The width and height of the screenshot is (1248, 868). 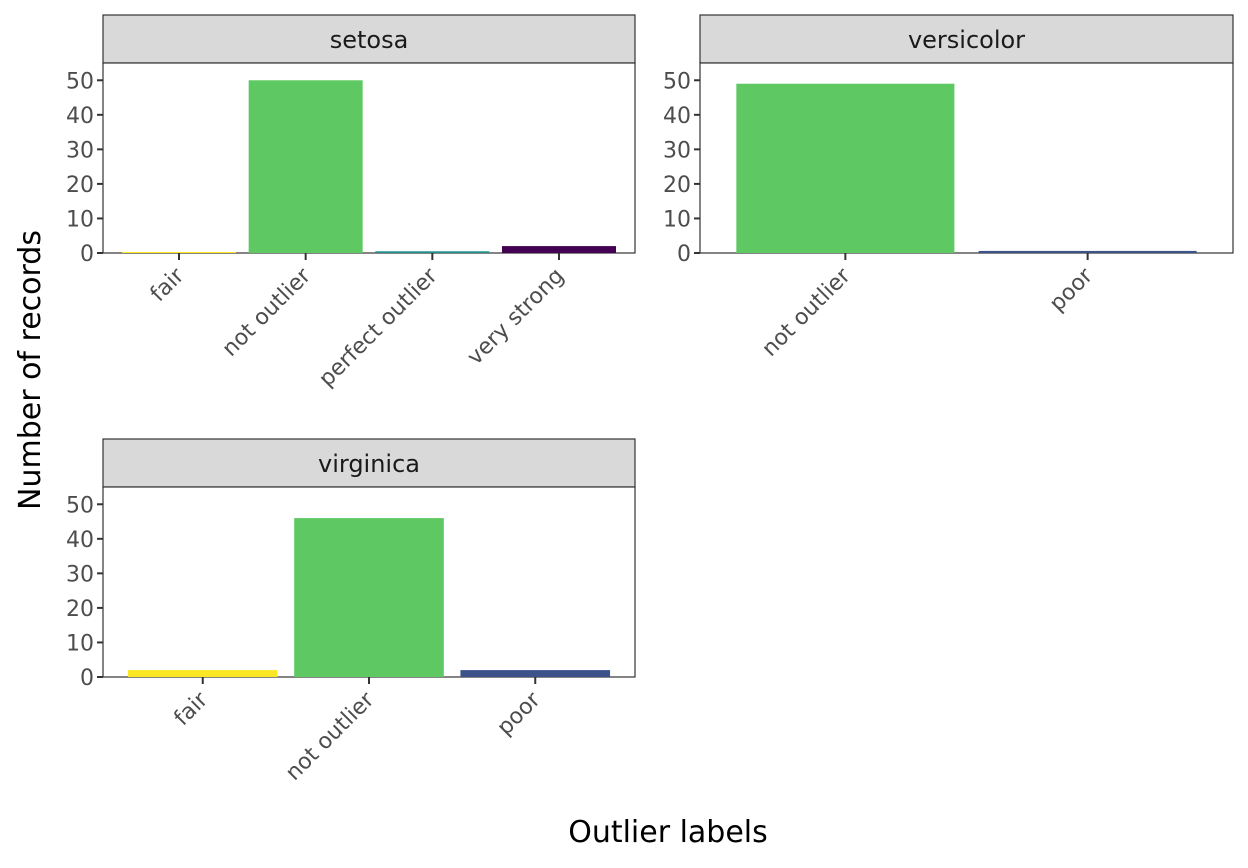 I want to click on bar-perfect-outlier, so click(x=432, y=252).